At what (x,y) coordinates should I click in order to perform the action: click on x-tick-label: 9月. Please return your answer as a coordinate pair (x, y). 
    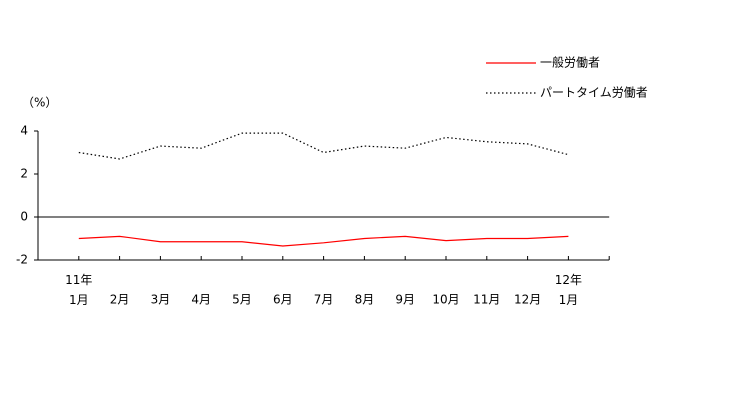
    Looking at the image, I should click on (405, 300).